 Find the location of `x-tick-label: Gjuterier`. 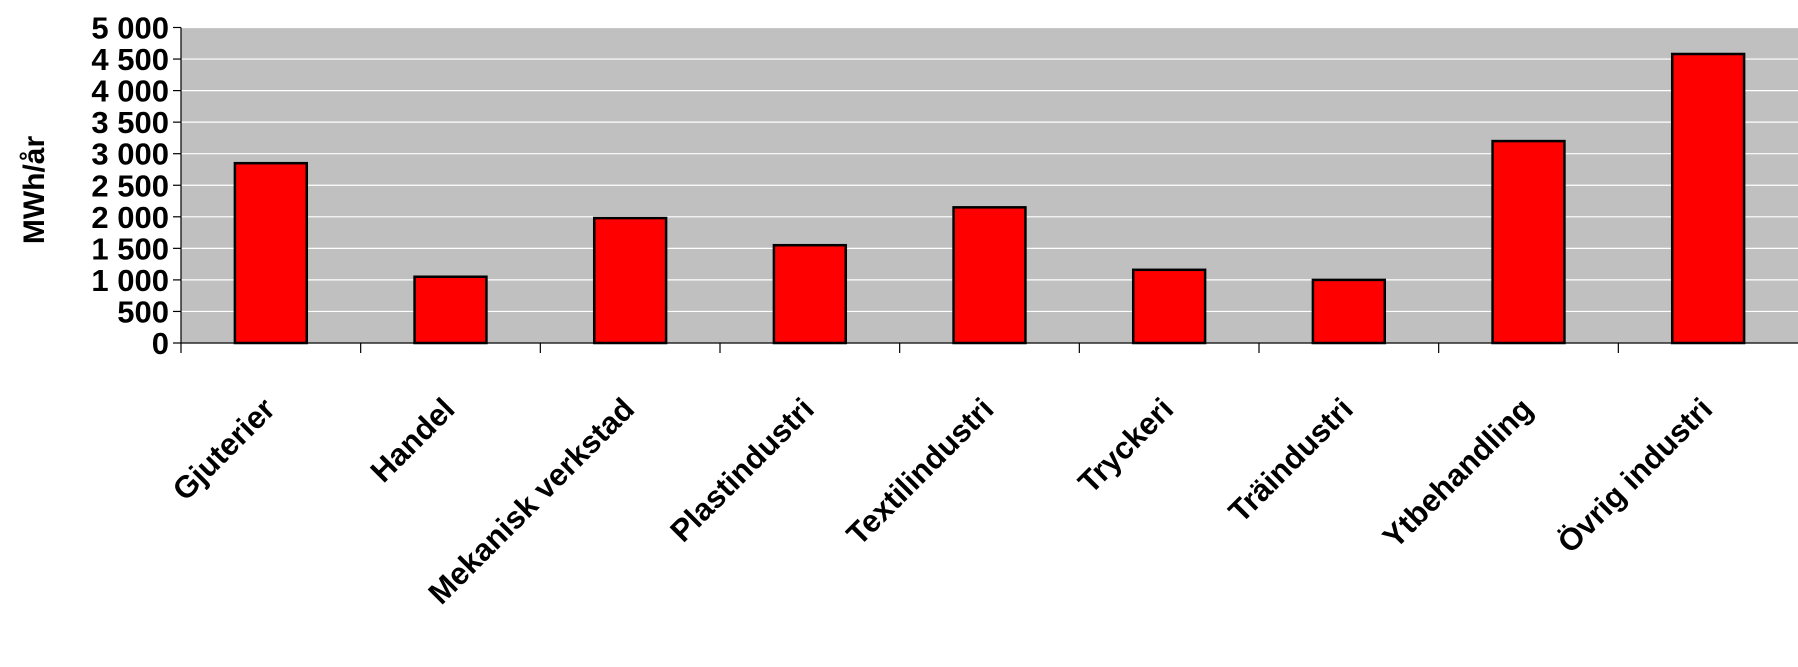

x-tick-label: Gjuterier is located at coordinates (224, 449).